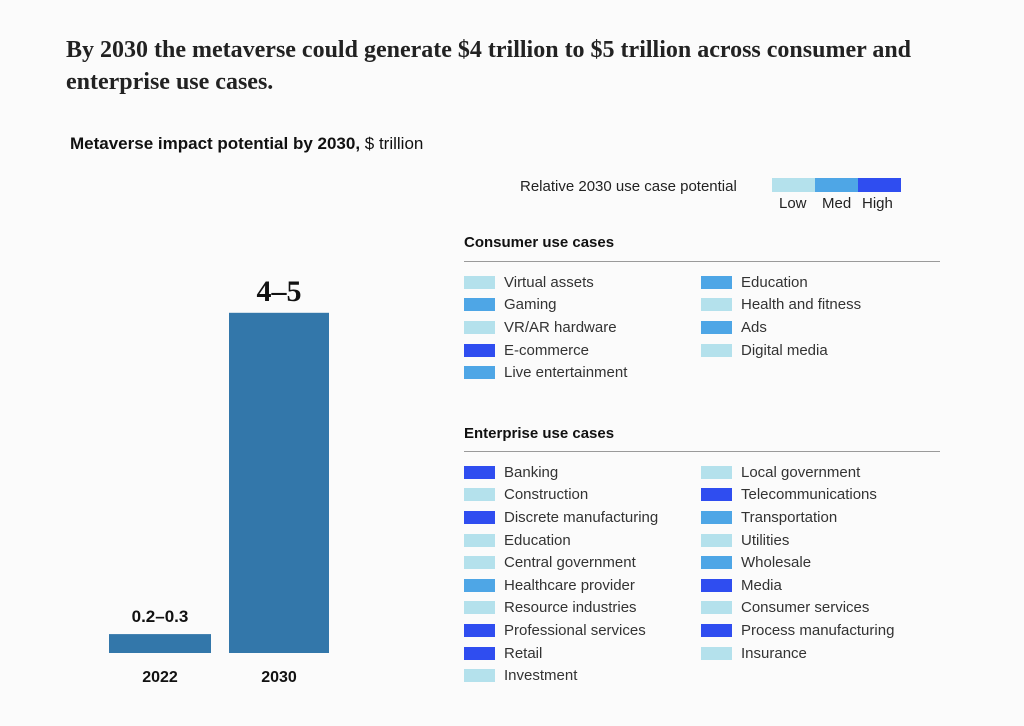  I want to click on bar-2030, so click(279, 482).